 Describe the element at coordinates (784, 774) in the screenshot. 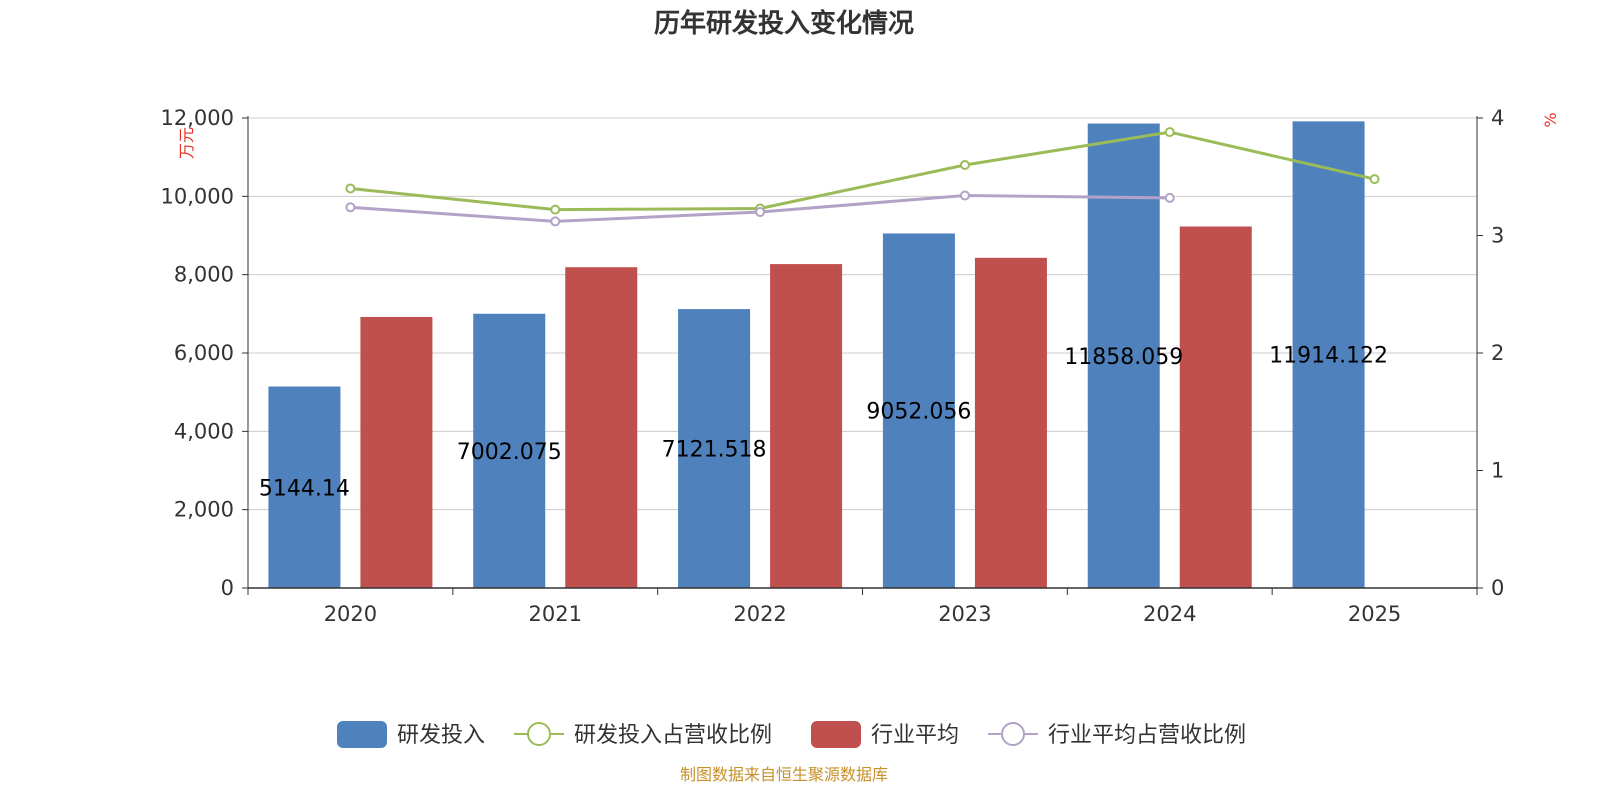

I see `source-note: 制图数据来自恒生聚源数据库` at that location.